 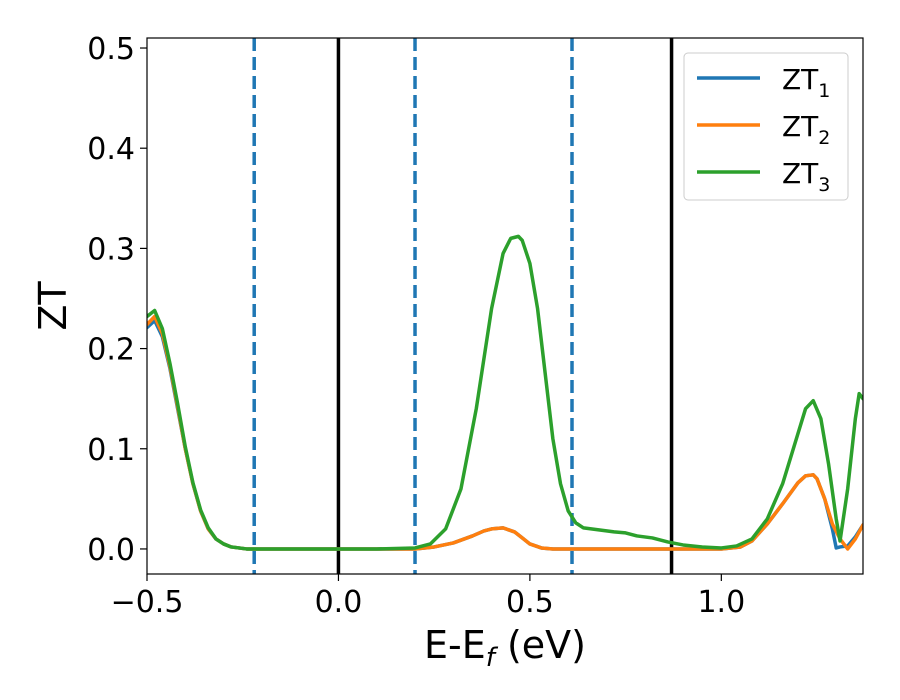 What do you see at coordinates (339, 602) in the screenshot?
I see `x-tick-label: 0.0` at bounding box center [339, 602].